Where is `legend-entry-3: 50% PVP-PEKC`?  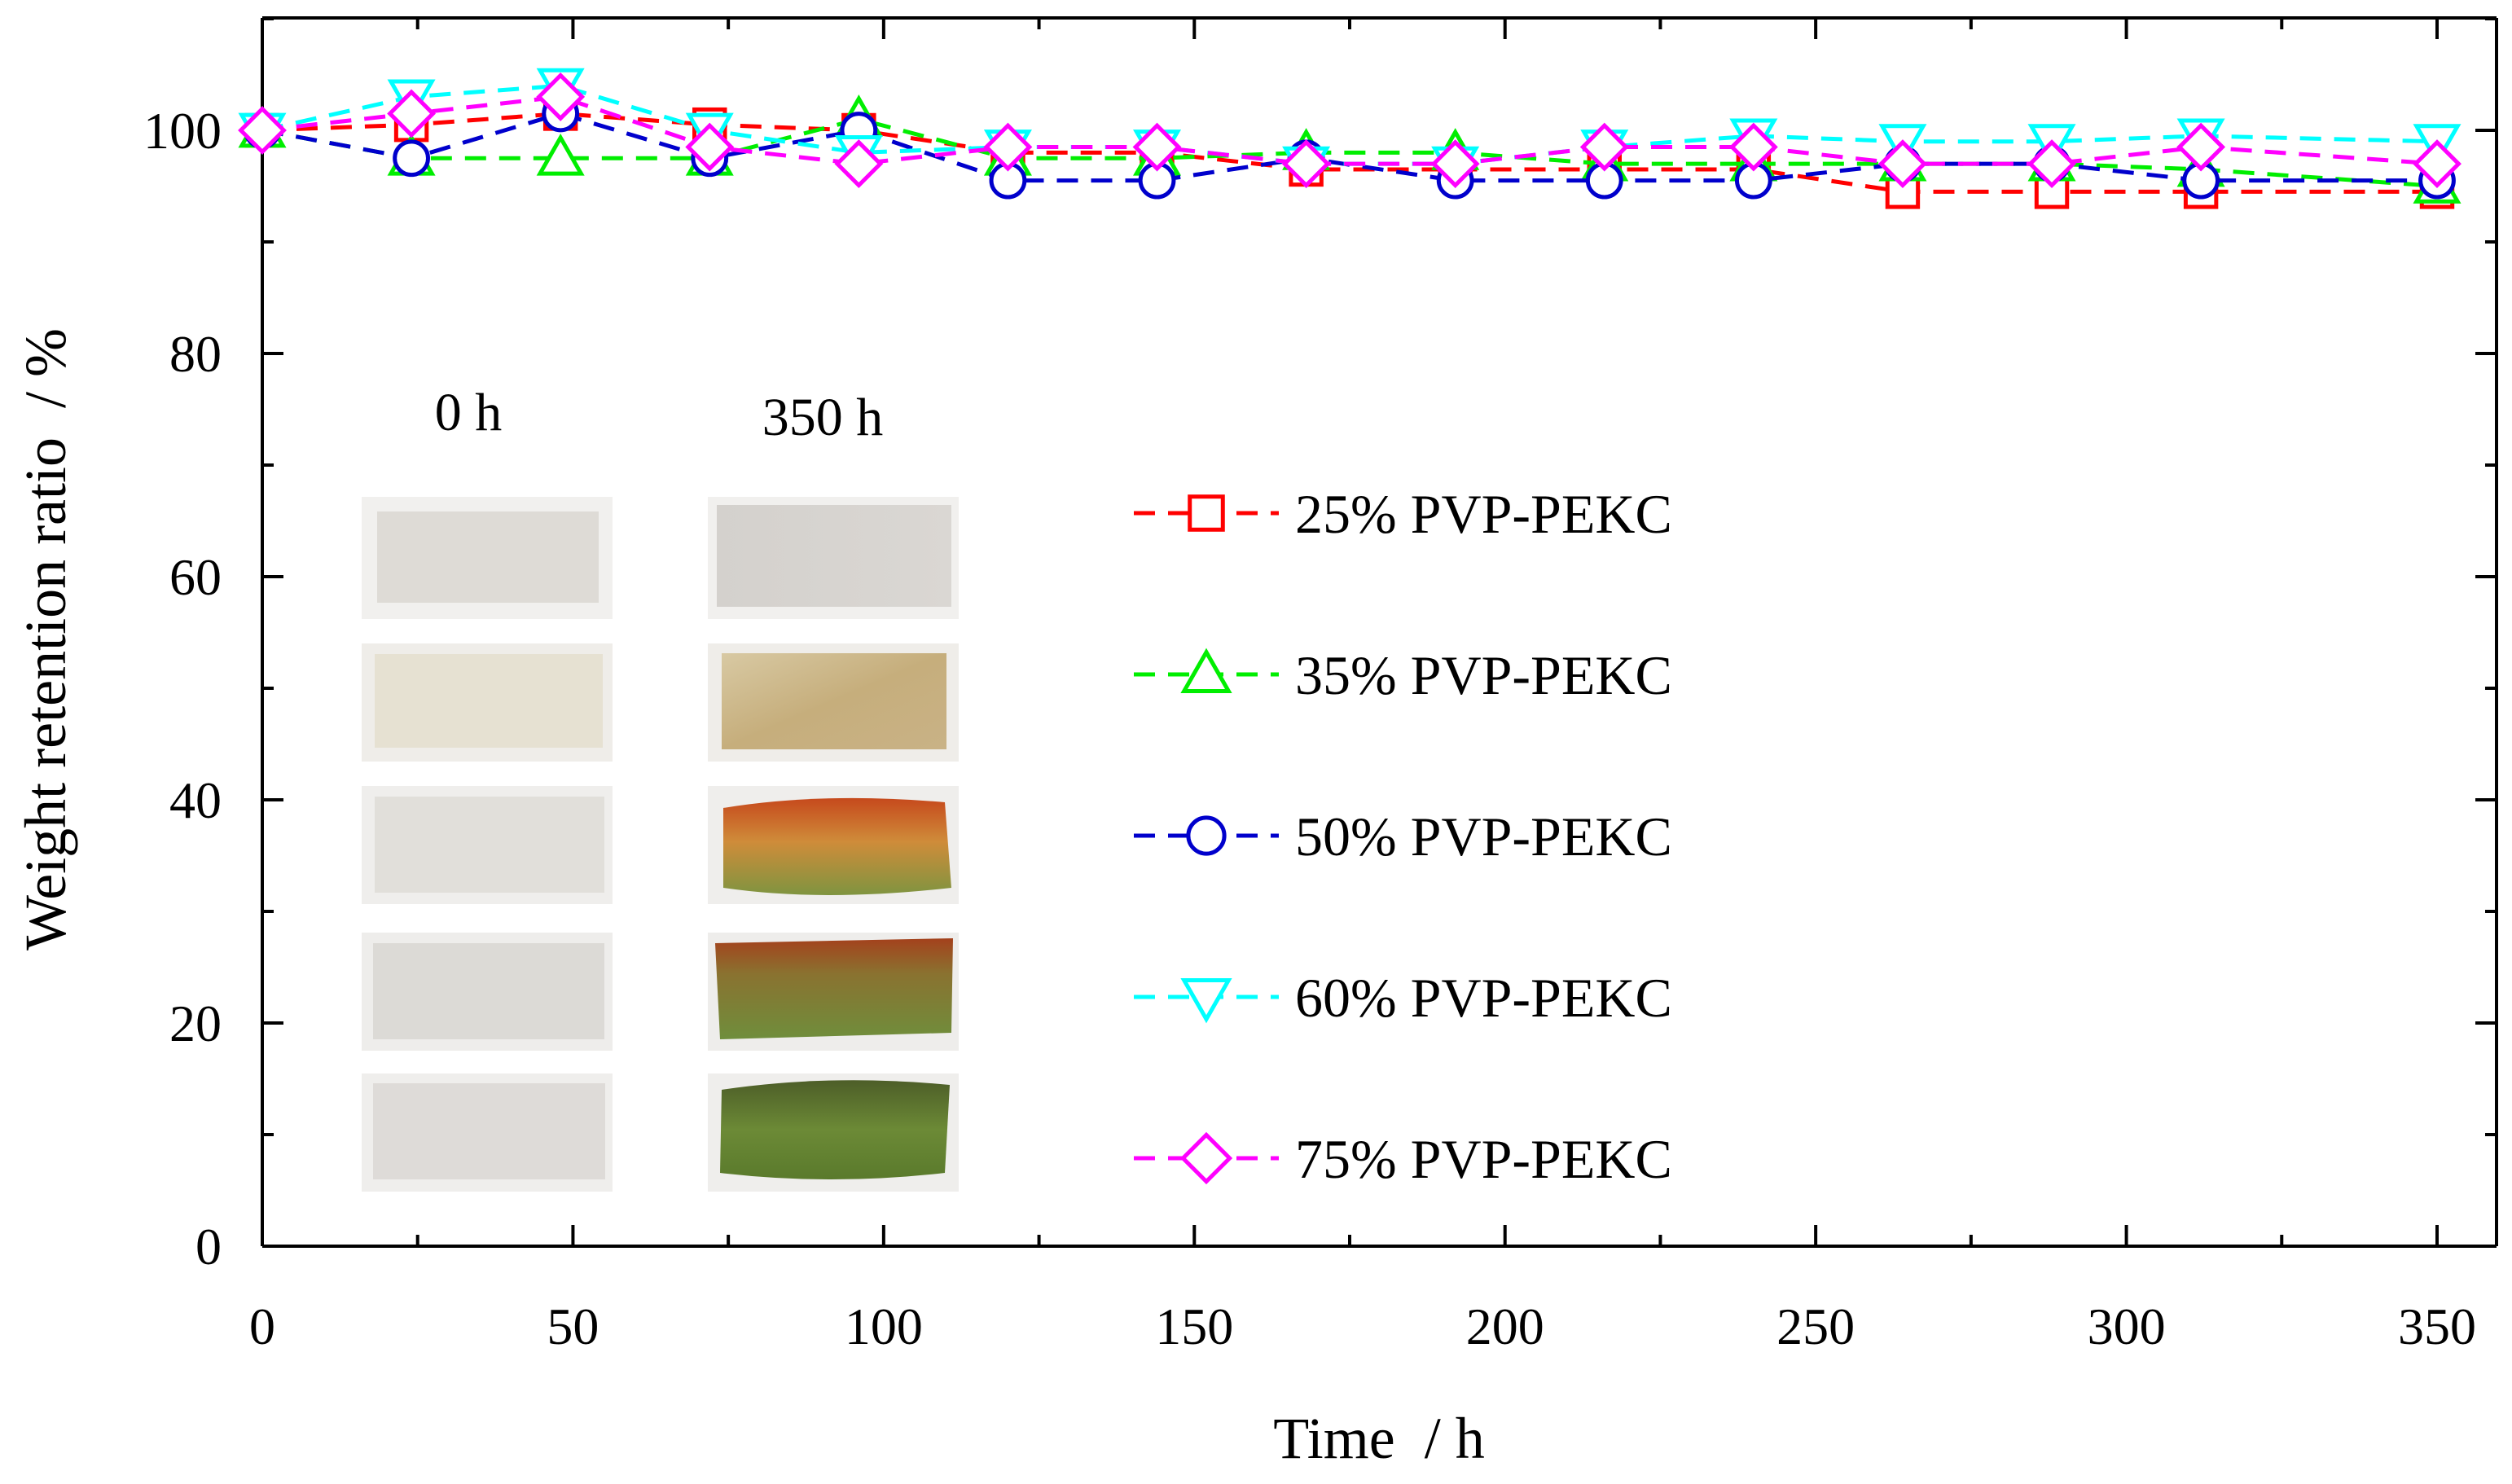
legend-entry-3: 50% PVP-PEKC is located at coordinates (1403, 836).